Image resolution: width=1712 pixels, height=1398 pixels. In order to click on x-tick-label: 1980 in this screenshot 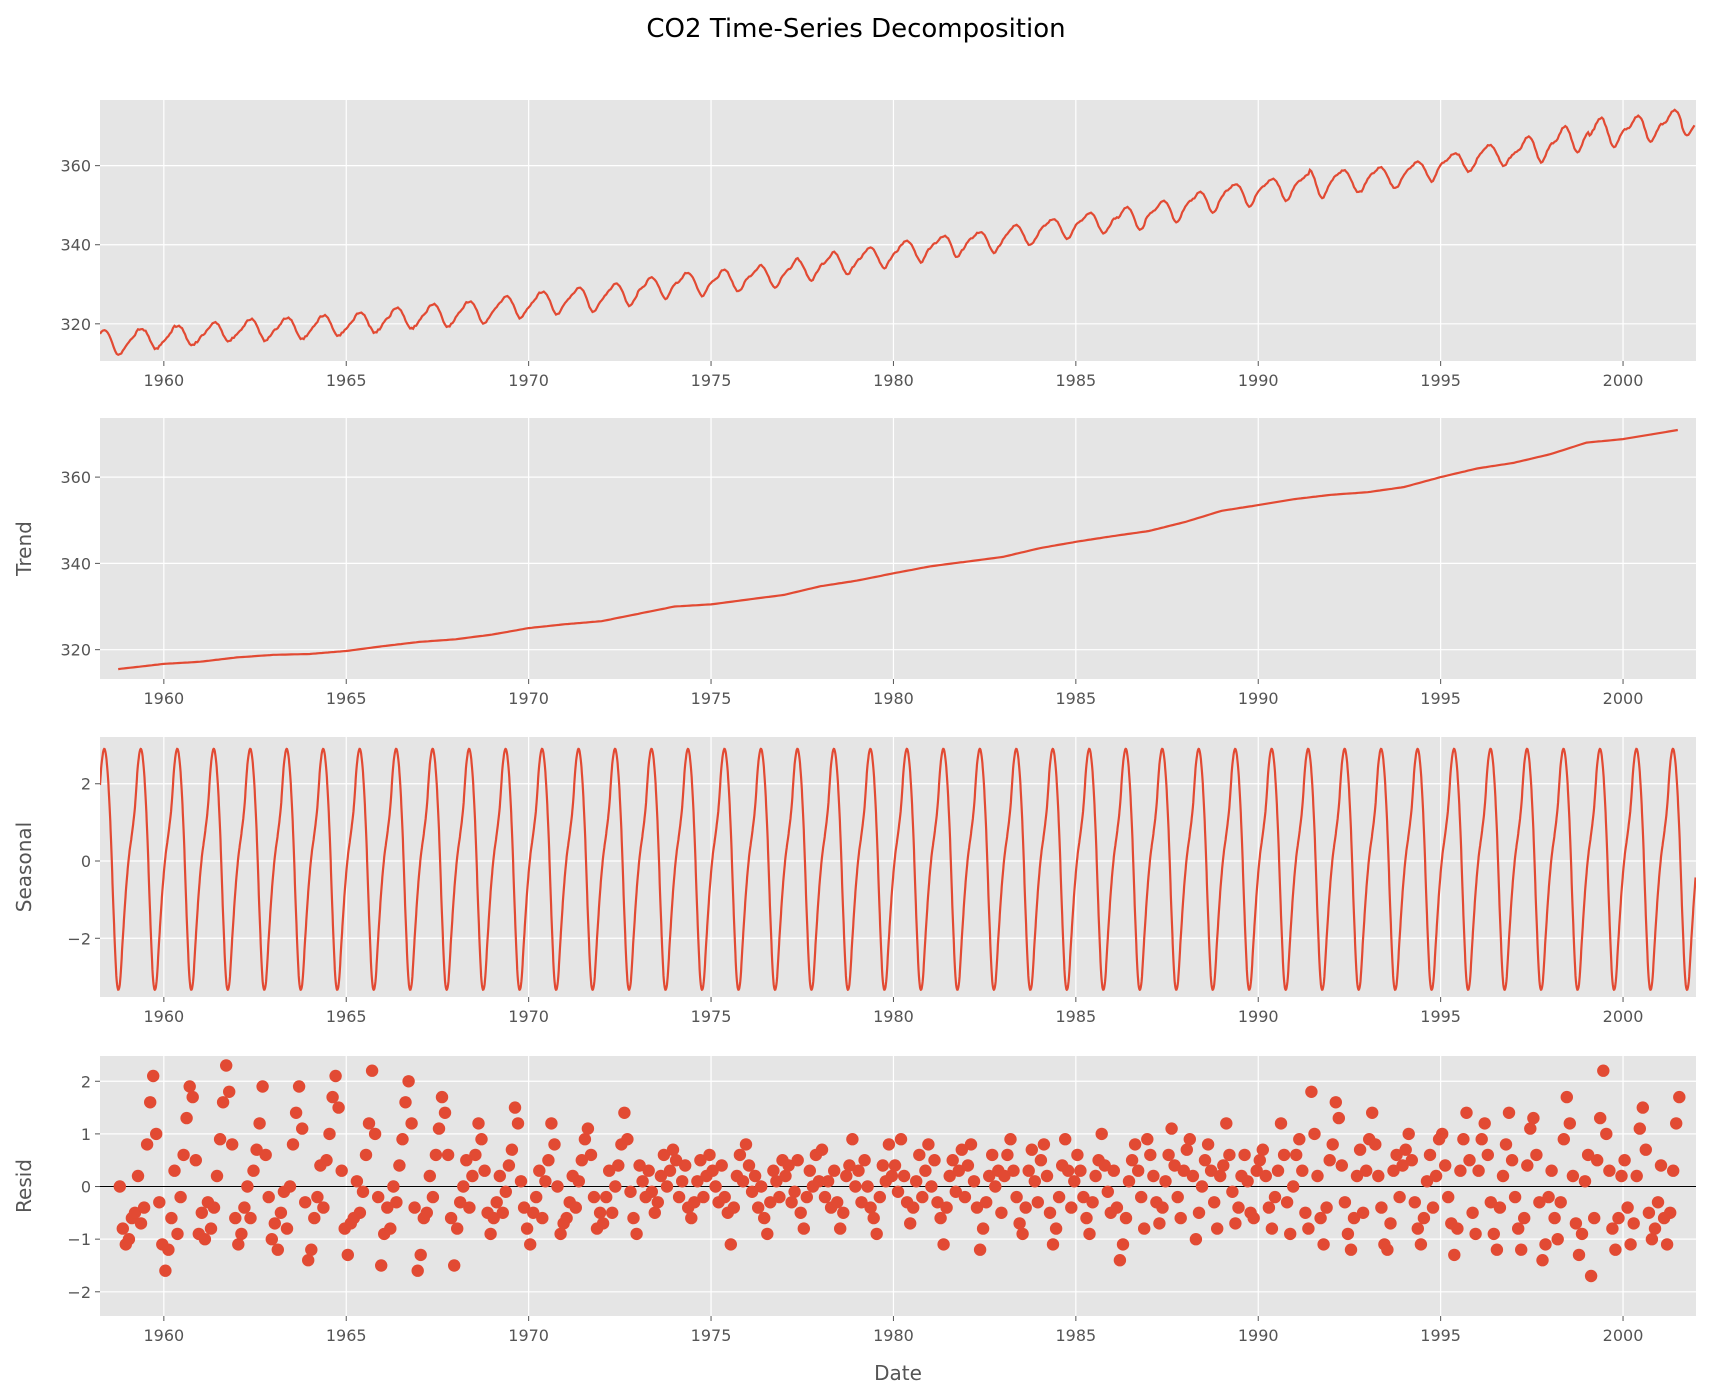, I will do `click(893, 1335)`.